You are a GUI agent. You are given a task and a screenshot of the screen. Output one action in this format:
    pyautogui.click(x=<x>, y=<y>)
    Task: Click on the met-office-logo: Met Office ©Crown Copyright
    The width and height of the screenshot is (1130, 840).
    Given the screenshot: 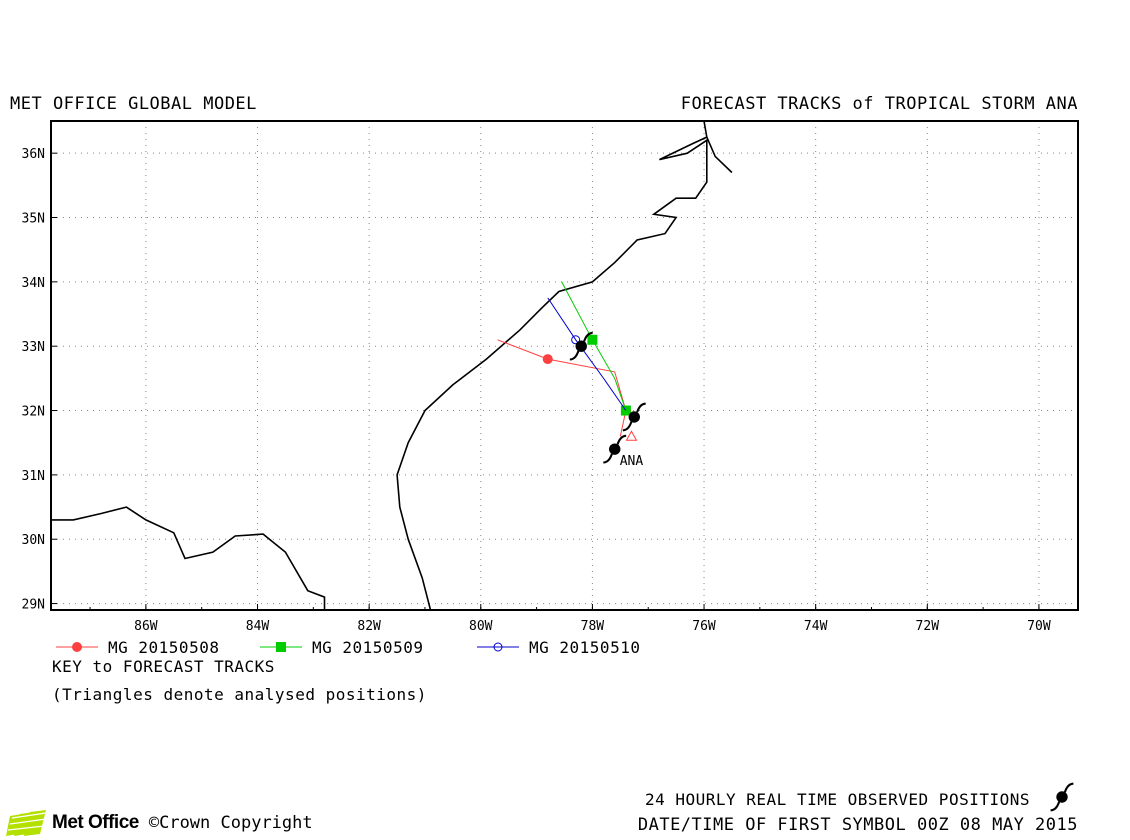 What is the action you would take?
    pyautogui.click(x=158, y=823)
    